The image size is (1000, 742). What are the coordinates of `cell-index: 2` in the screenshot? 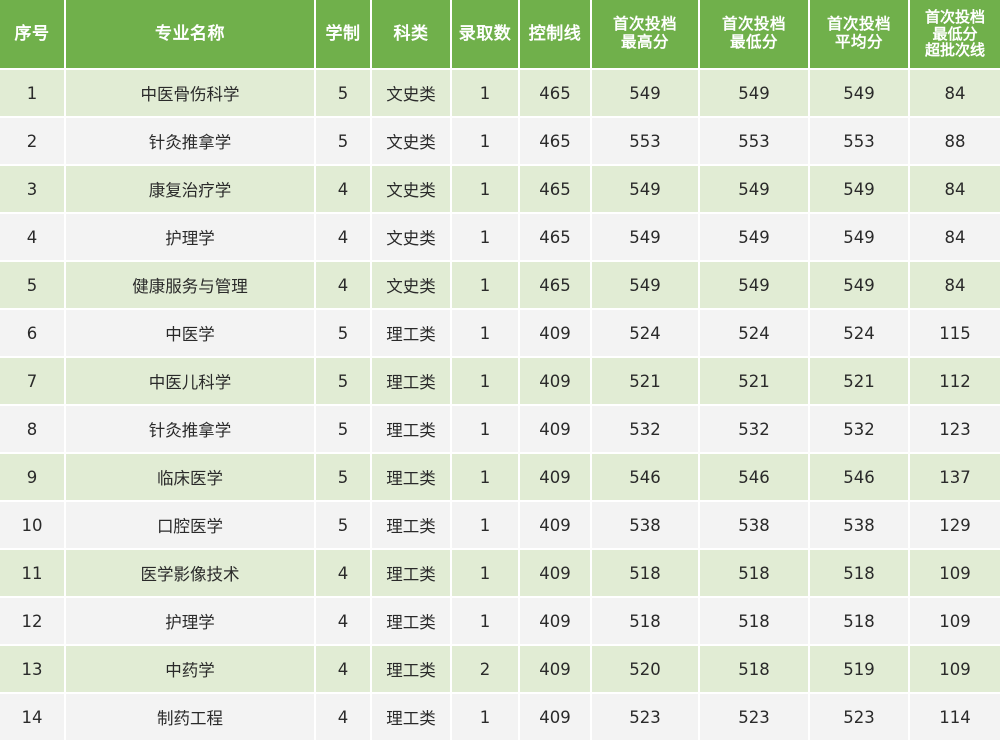 It's located at (33, 142).